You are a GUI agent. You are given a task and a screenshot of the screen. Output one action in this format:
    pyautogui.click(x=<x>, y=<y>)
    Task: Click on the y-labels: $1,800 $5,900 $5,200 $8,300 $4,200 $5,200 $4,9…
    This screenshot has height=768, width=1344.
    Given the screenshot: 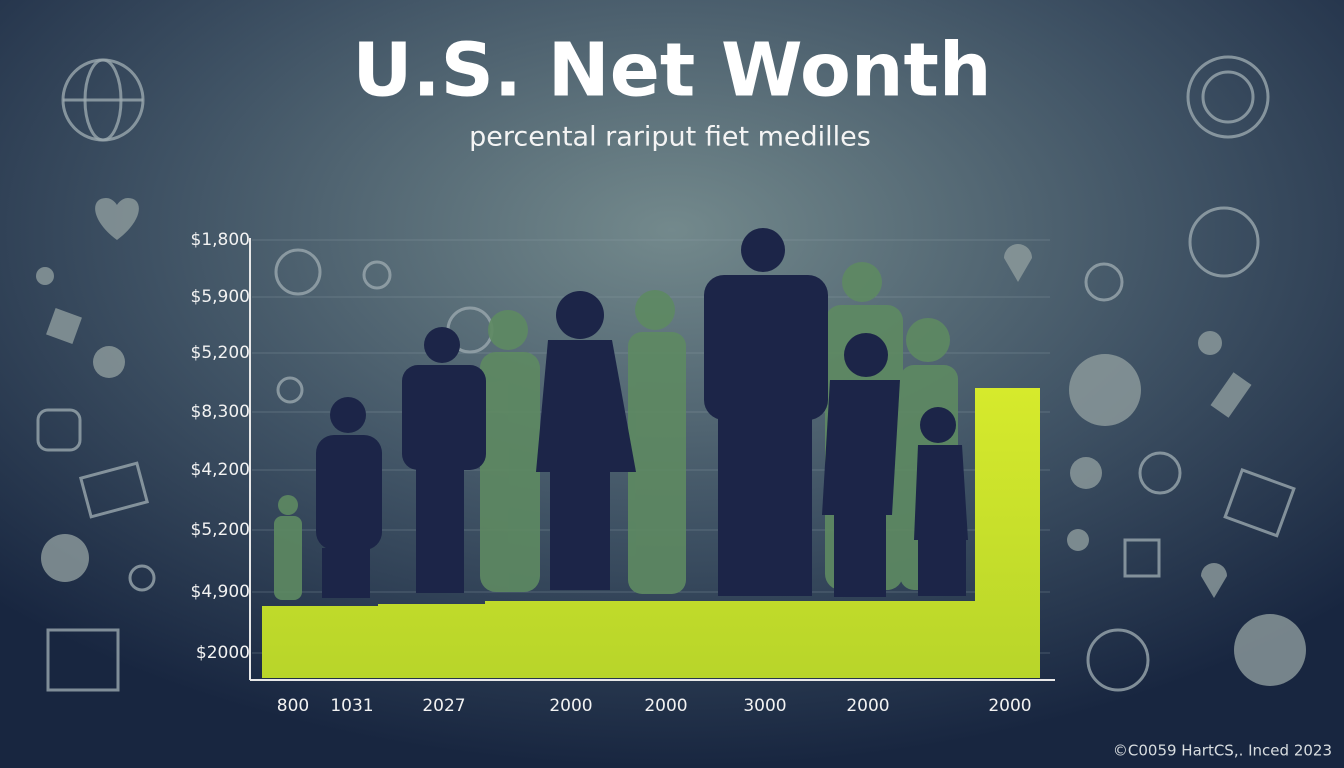 What is the action you would take?
    pyautogui.click(x=220, y=446)
    